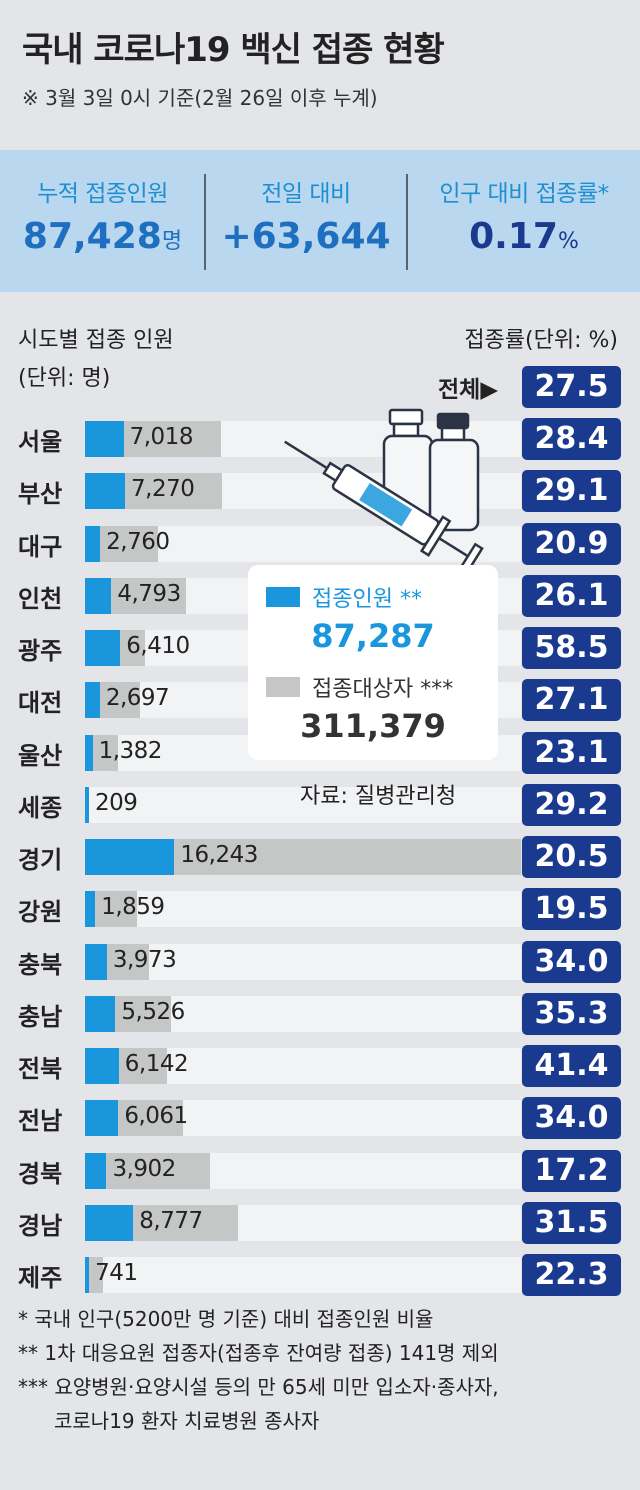 Image resolution: width=640 pixels, height=1490 pixels. Describe the element at coordinates (40, 703) in the screenshot. I see `region-name: 대전` at that location.